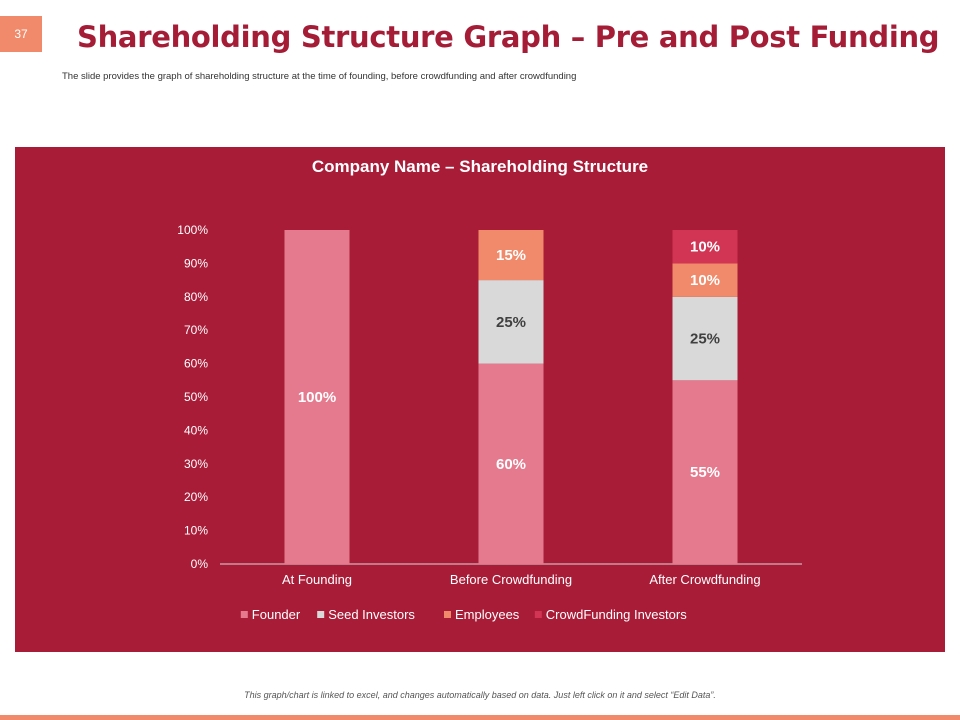 This screenshot has width=960, height=720. Describe the element at coordinates (196, 364) in the screenshot. I see `y-tick-label: 60%` at that location.